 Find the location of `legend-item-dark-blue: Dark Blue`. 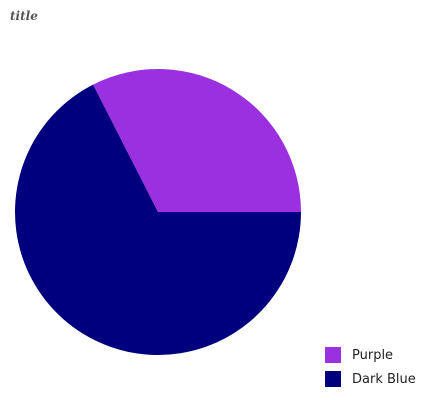

legend-item-dark-blue: Dark Blue is located at coordinates (370, 379).